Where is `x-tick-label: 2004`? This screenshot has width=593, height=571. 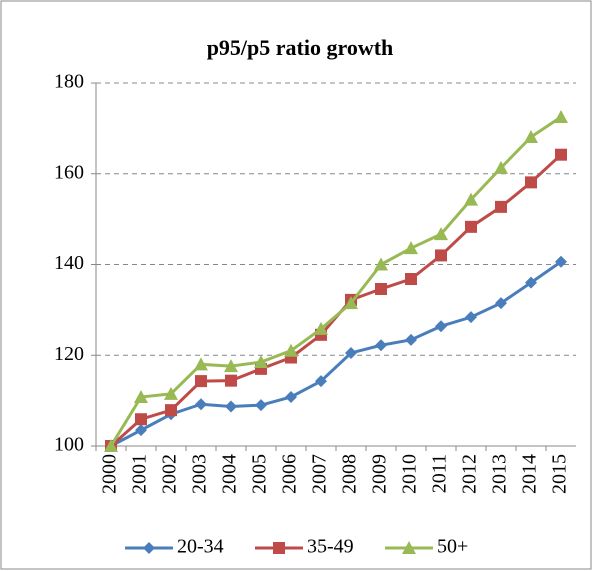 x-tick-label: 2004 is located at coordinates (230, 474).